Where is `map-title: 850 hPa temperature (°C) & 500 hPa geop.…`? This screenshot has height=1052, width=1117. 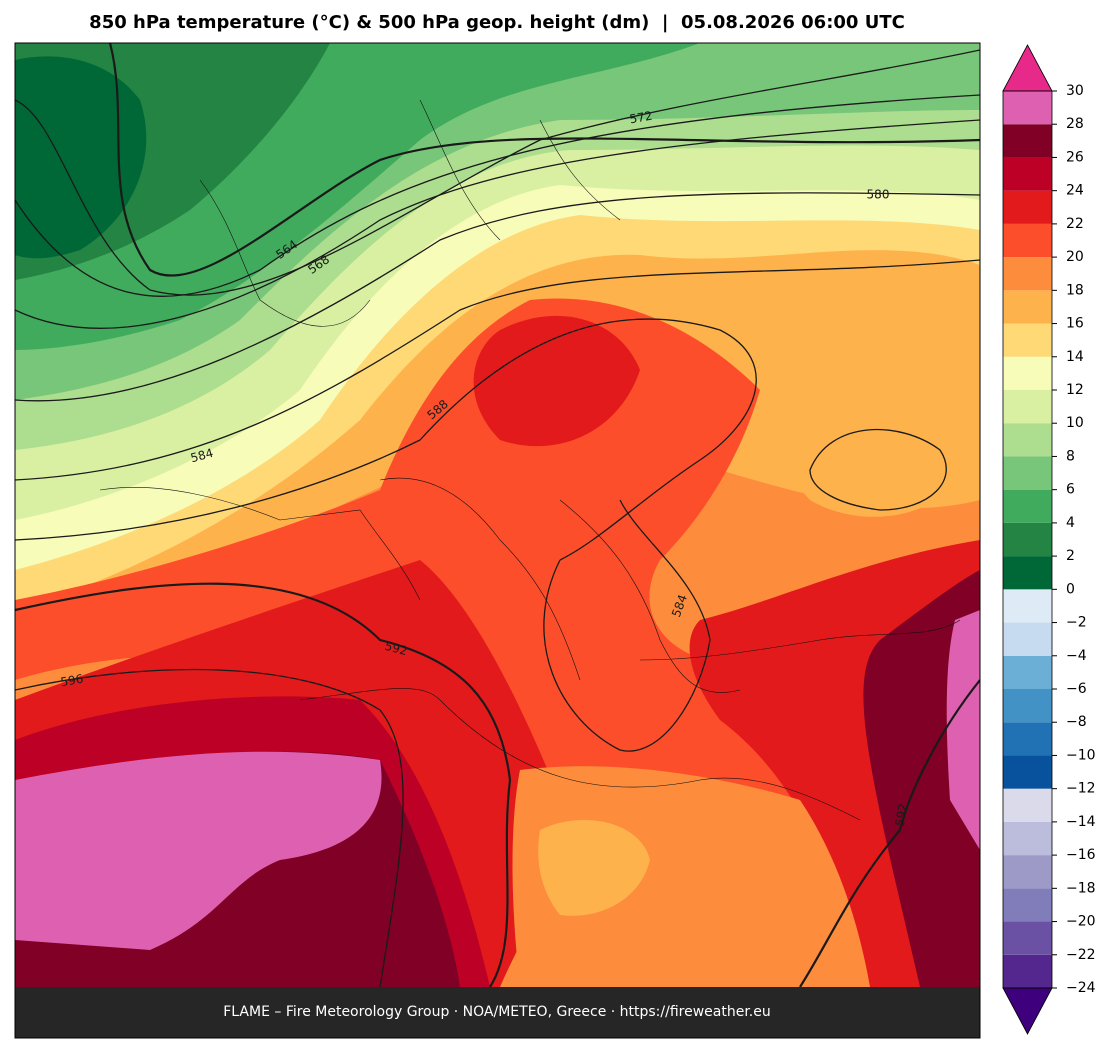 map-title: 850 hPa temperature (°C) & 500 hPa geop.… is located at coordinates (497, 22).